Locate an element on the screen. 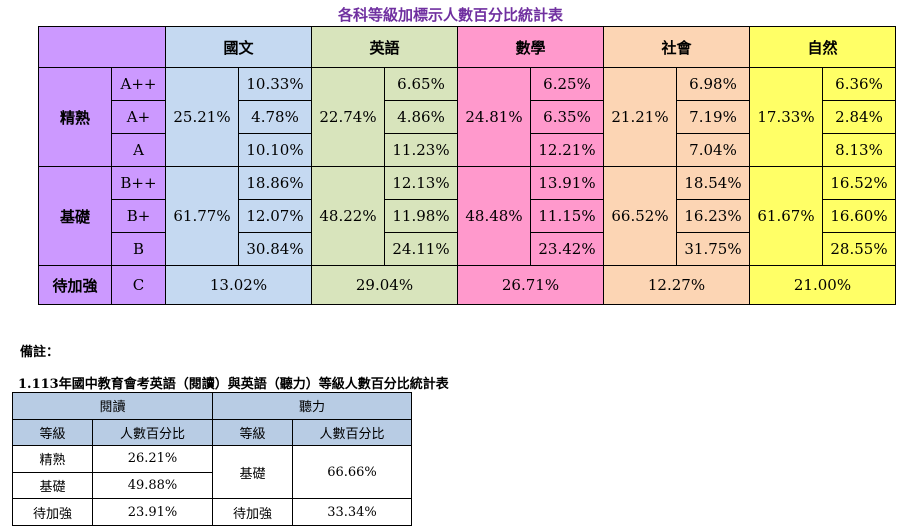 This screenshot has width=901, height=529. level-value: 30.84% is located at coordinates (275, 249).